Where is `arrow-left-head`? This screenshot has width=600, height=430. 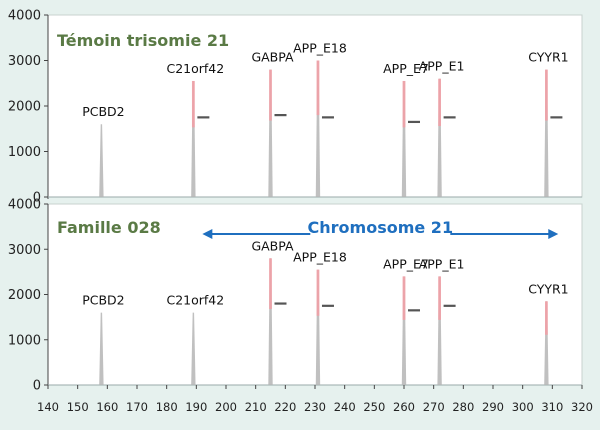 arrow-left-head is located at coordinates (207, 234).